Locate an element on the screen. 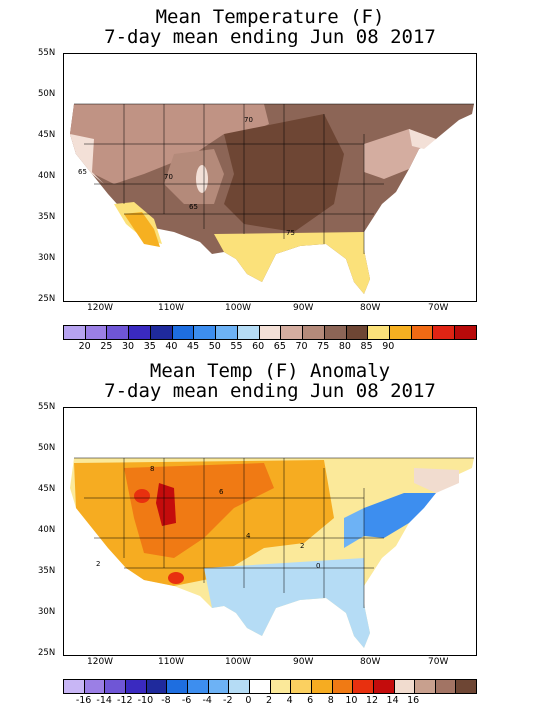  map1-colorbar-label: 60 is located at coordinates (258, 346).